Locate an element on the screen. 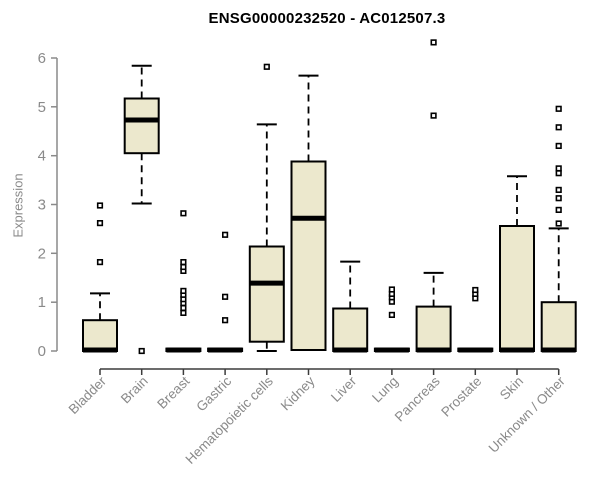 This screenshot has width=600, height=500. box-kidney is located at coordinates (308, 212).